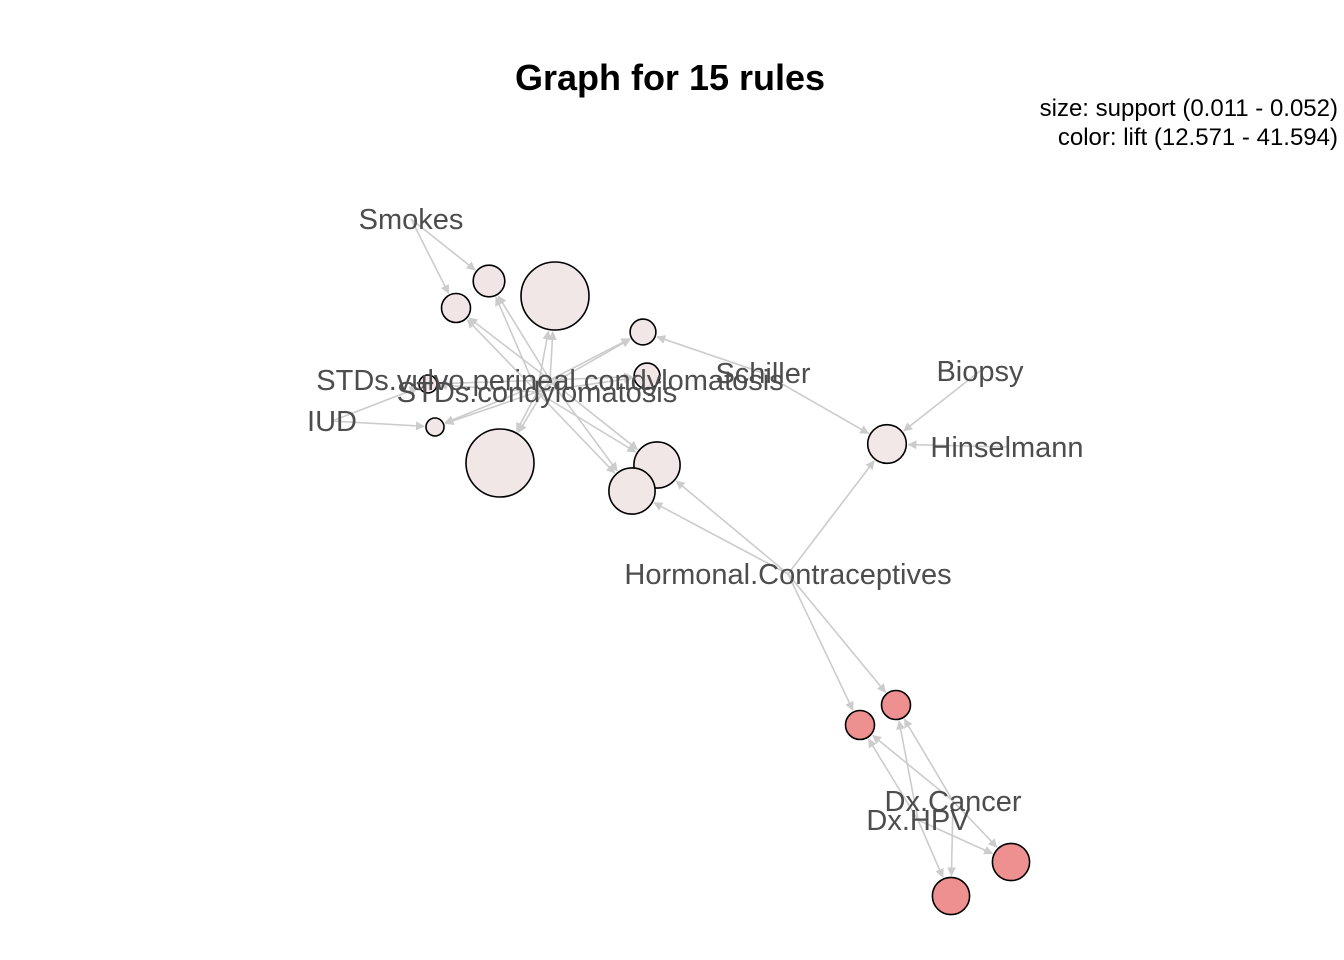 The image size is (1344, 960). Describe the element at coordinates (375, 404) in the screenshot. I see `edge-iud-r6` at that location.